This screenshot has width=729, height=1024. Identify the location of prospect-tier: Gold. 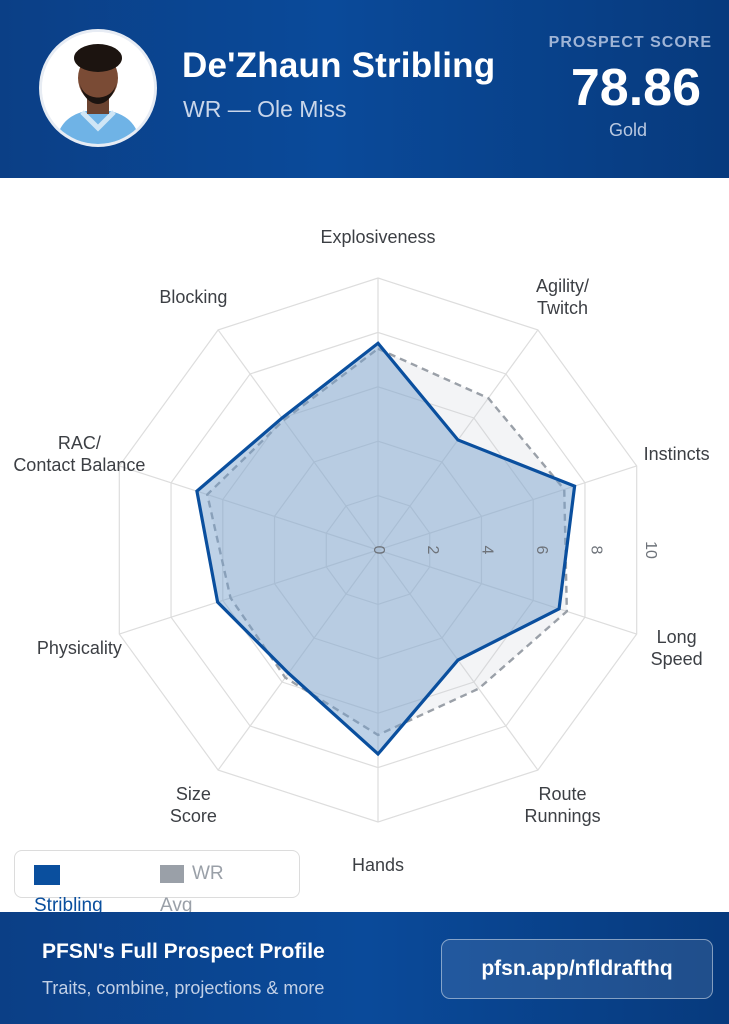
(628, 130).